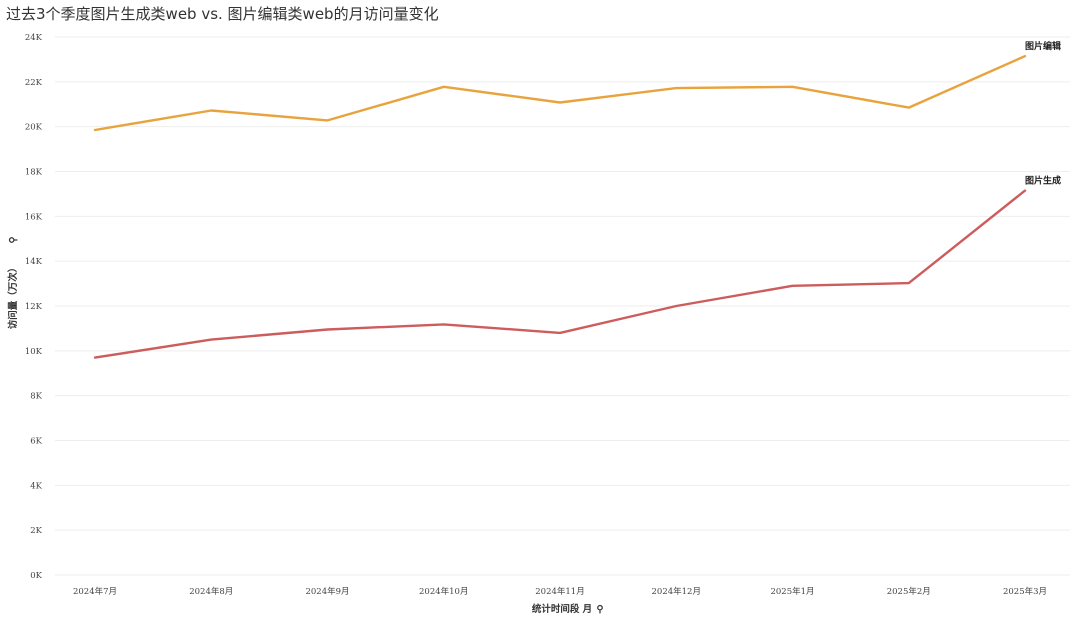 The image size is (1080, 622). What do you see at coordinates (34, 38) in the screenshot?
I see `y-tick-label: 24K` at bounding box center [34, 38].